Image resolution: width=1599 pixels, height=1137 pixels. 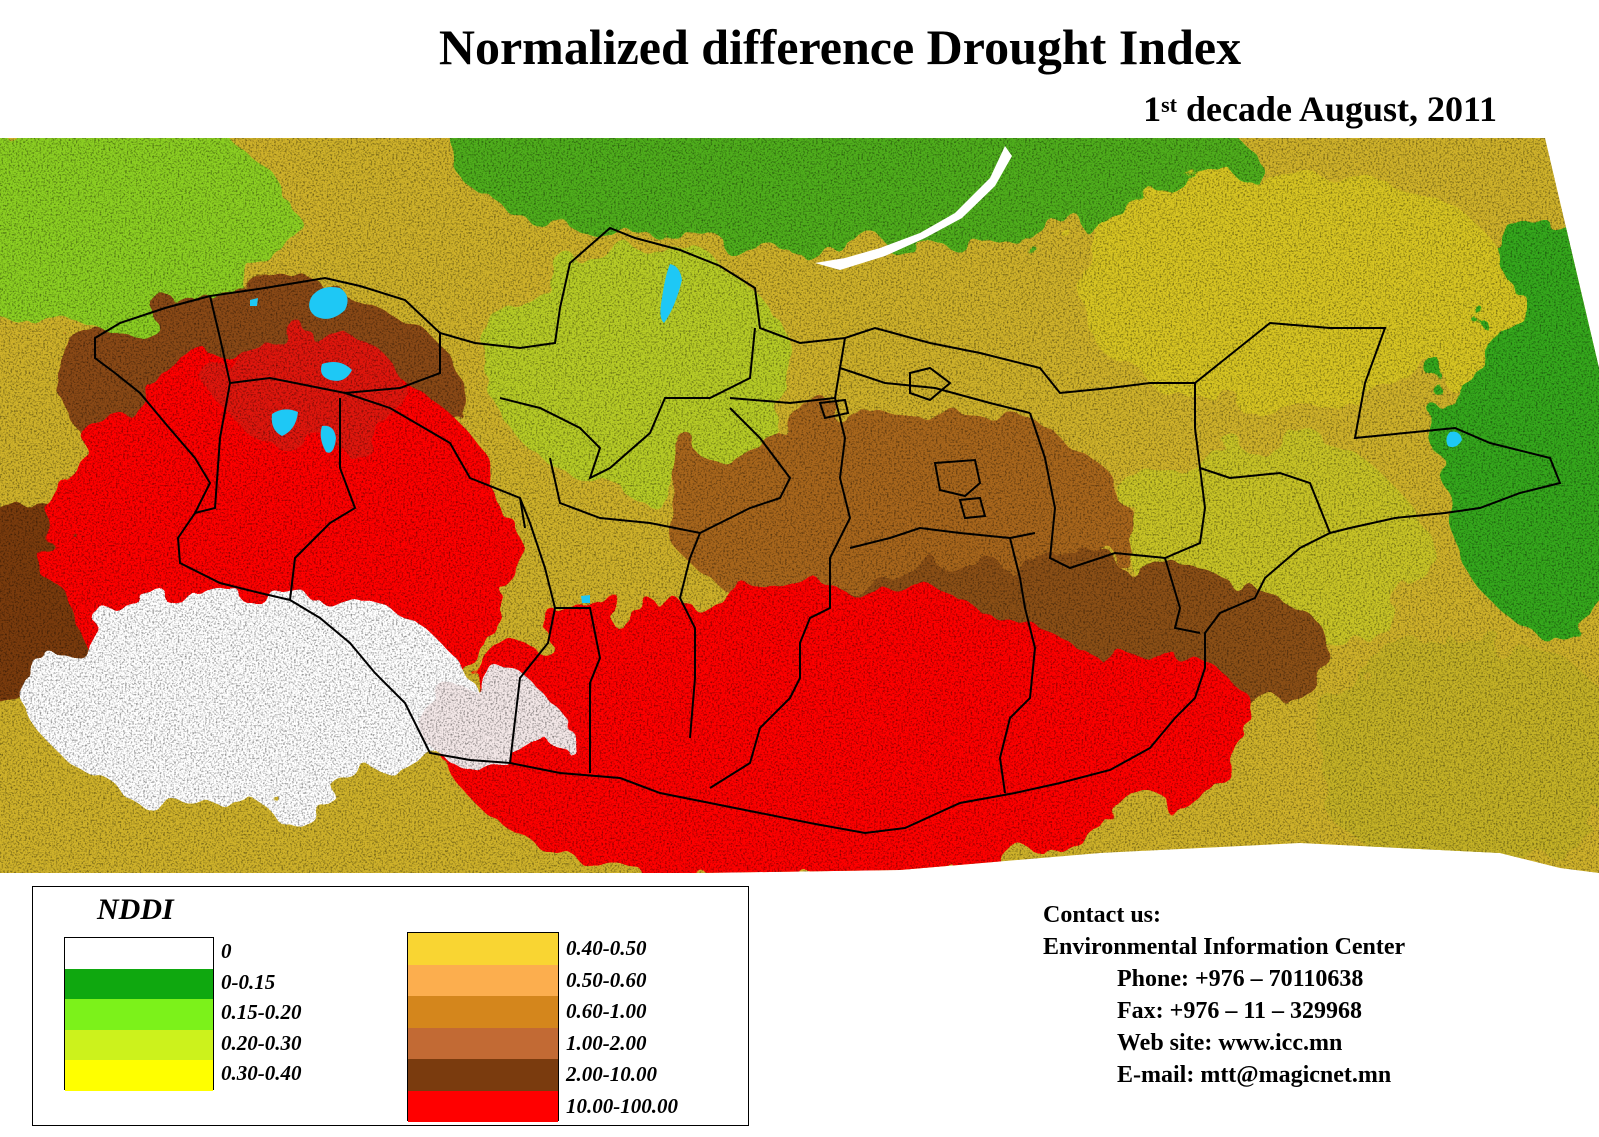 What do you see at coordinates (1102, 915) in the screenshot?
I see `contact-heading: Contact us:` at bounding box center [1102, 915].